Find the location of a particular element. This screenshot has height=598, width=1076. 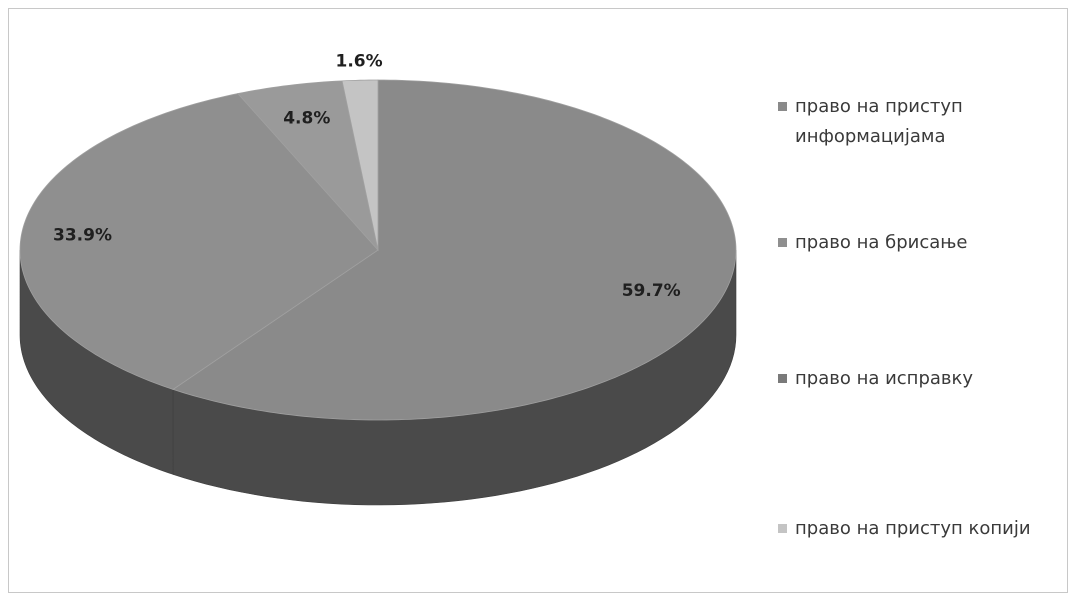

legend-label: право на исправку is located at coordinates (884, 378).